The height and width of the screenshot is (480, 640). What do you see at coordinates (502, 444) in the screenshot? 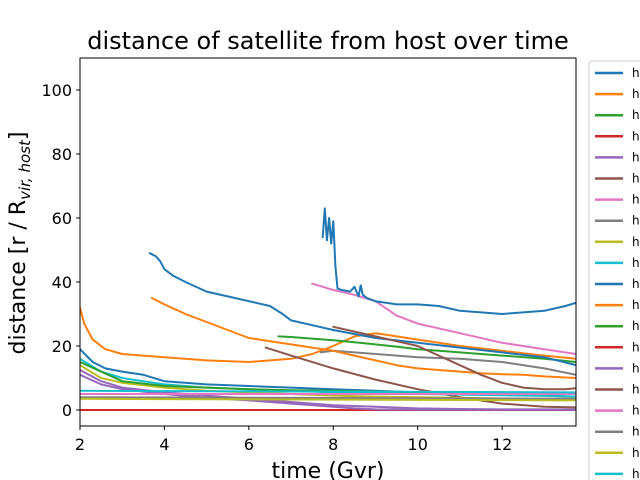
I see `x-tick-label: 12` at bounding box center [502, 444].